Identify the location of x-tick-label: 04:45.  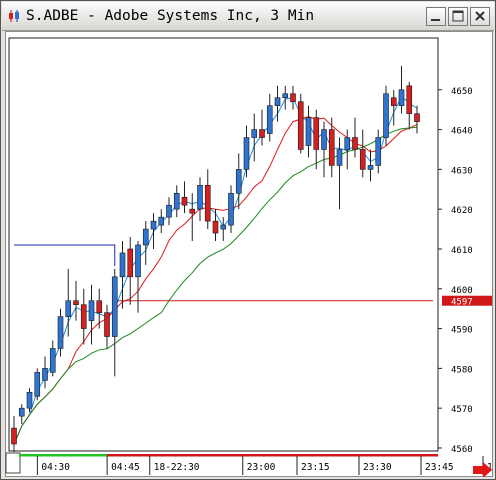
(125, 467).